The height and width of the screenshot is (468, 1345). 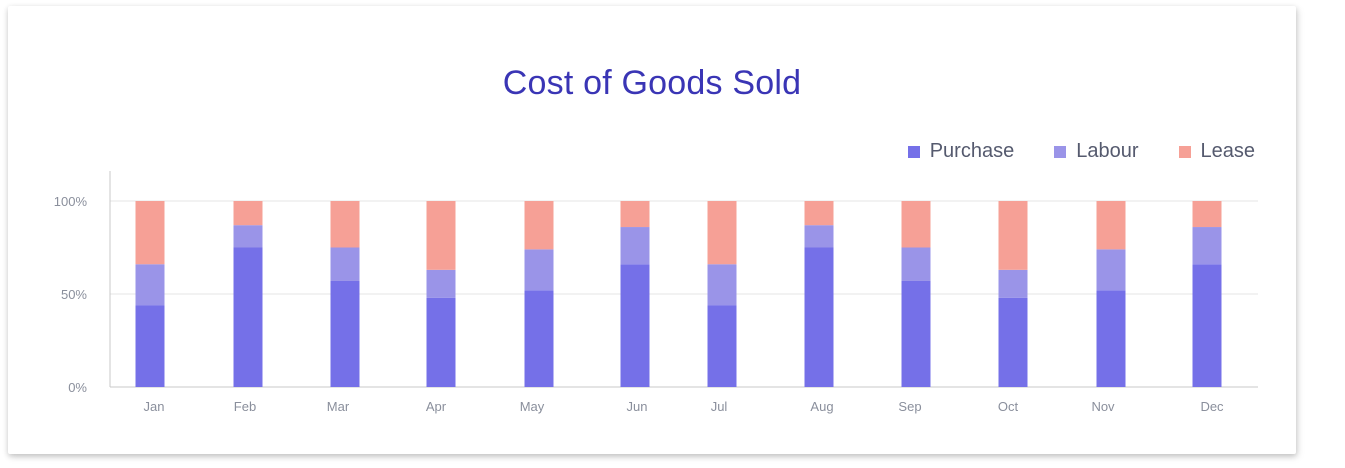 What do you see at coordinates (539, 225) in the screenshot?
I see `bar-lease-may` at bounding box center [539, 225].